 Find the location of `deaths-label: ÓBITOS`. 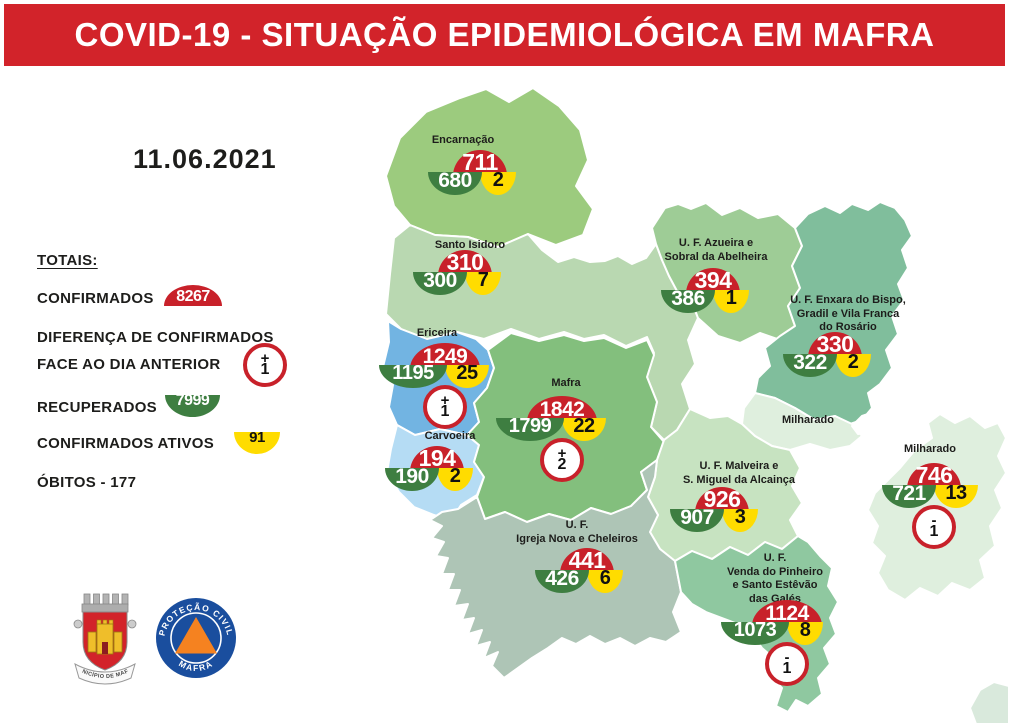

deaths-label: ÓBITOS is located at coordinates (67, 482).